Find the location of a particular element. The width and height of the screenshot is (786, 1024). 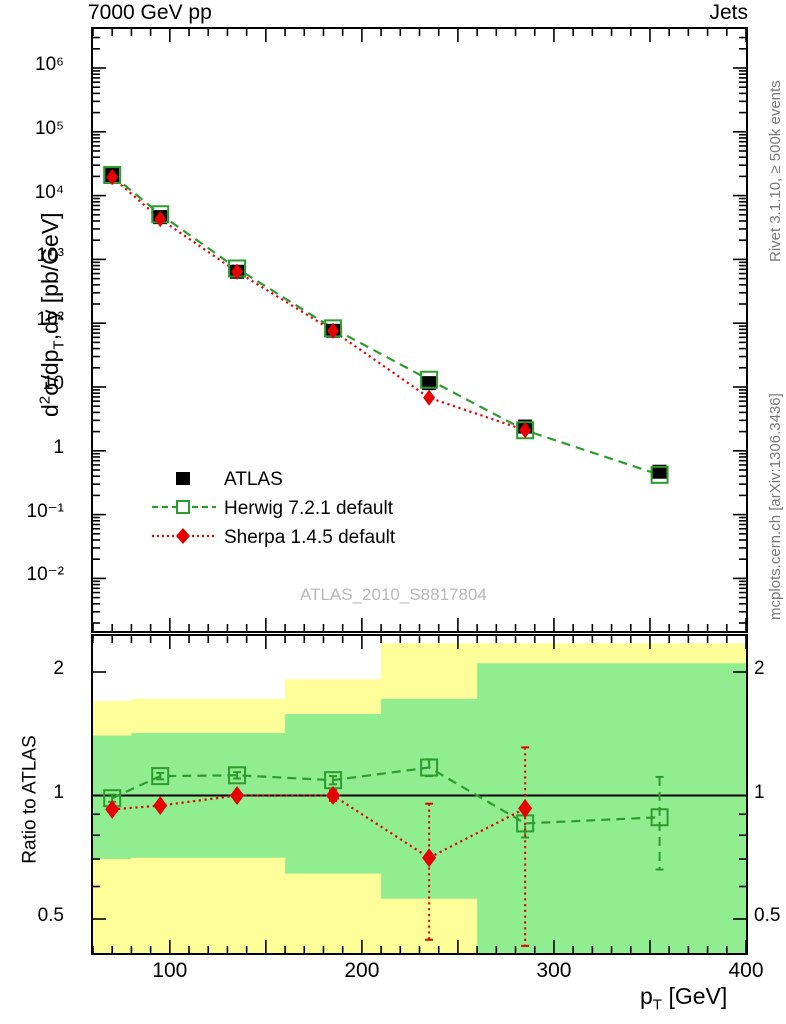

x-tick-label: 100 is located at coordinates (170, 970).